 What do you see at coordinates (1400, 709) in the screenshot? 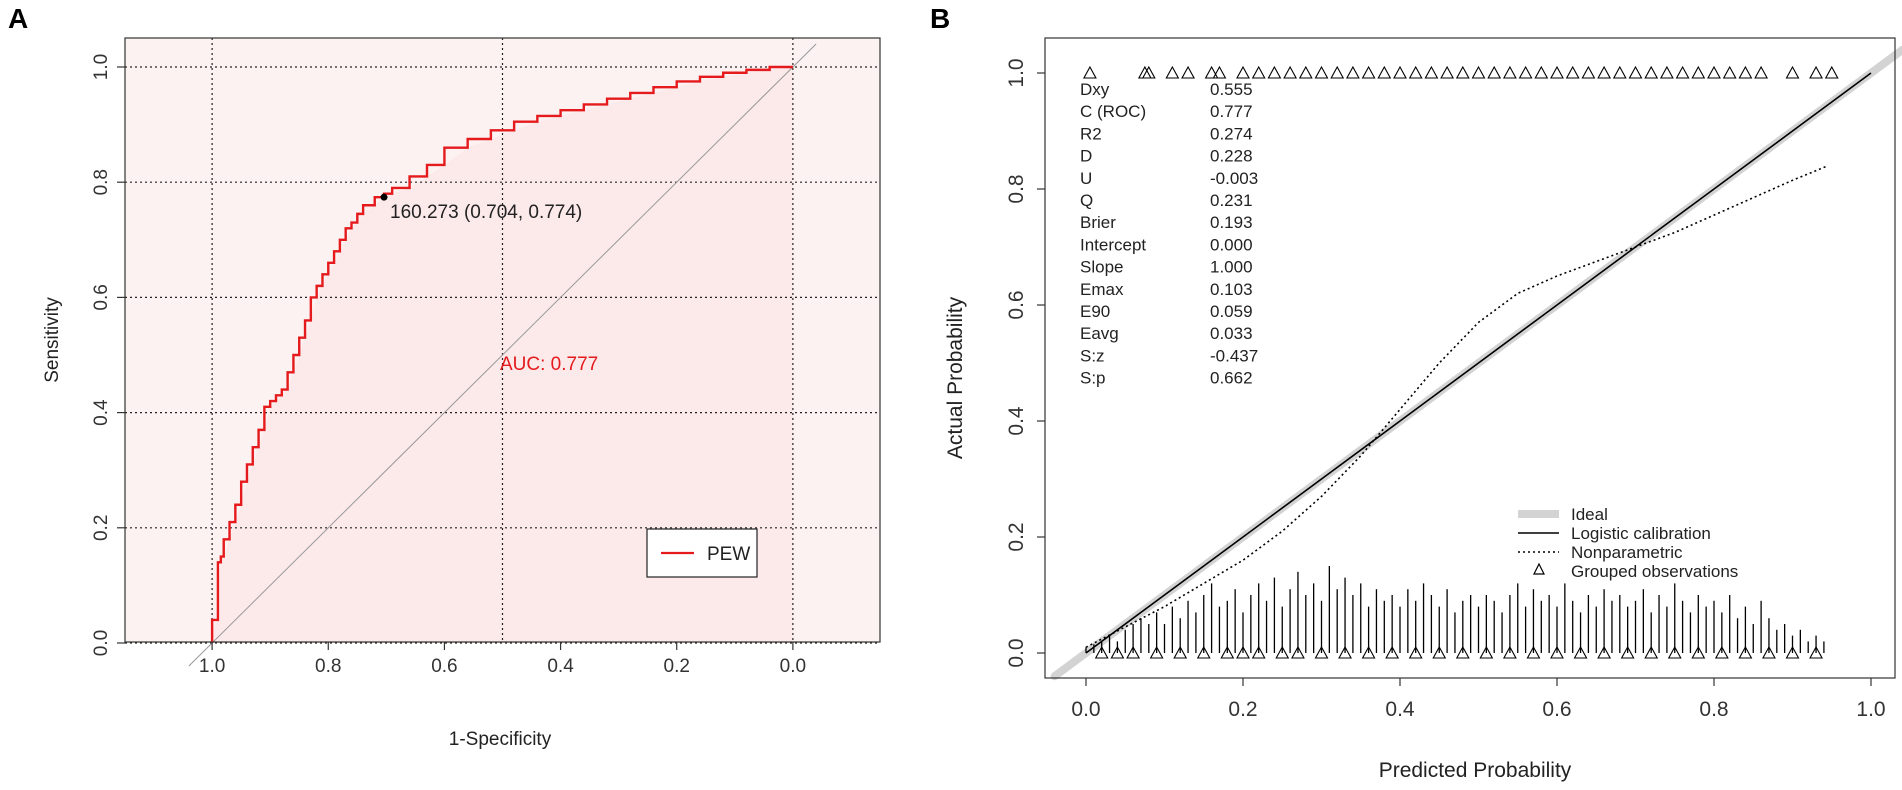
I see `cal-x-tick-label-2: 0.4` at bounding box center [1400, 709].